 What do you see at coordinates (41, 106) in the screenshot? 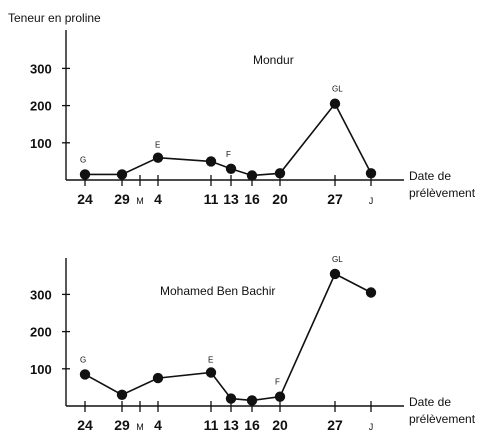
I see `panel1-ytick-label-200: 200` at bounding box center [41, 106].